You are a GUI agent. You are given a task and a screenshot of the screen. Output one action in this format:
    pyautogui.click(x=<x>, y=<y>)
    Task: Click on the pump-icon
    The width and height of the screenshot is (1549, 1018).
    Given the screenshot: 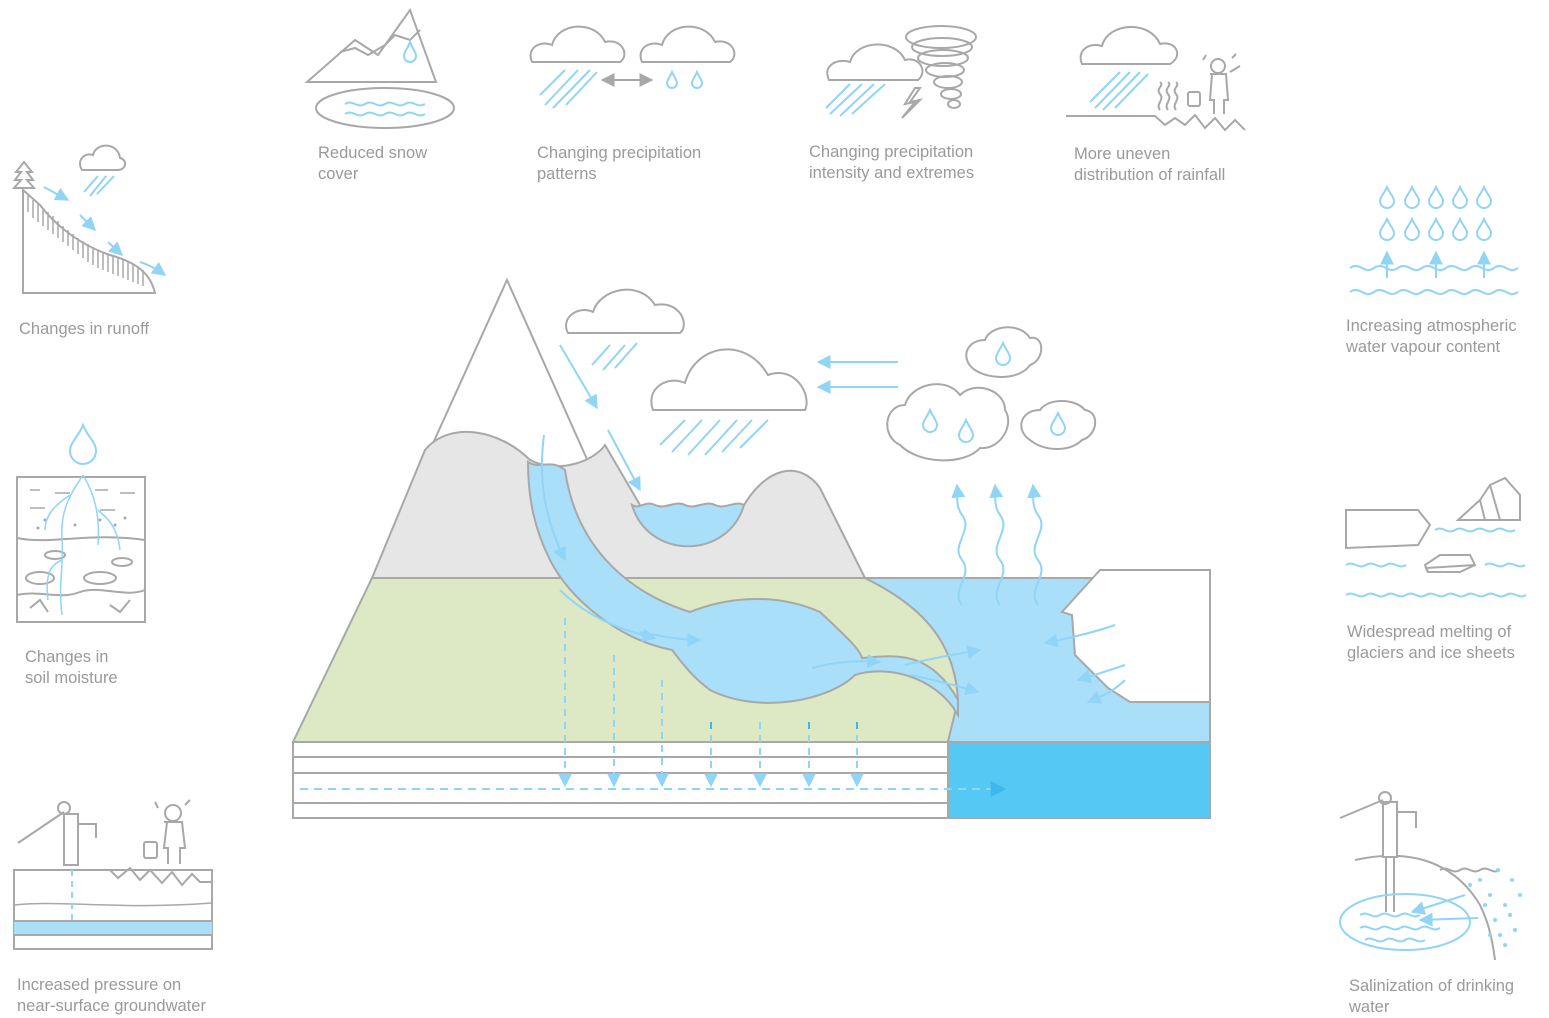 What is the action you would take?
    pyautogui.click(x=113, y=874)
    